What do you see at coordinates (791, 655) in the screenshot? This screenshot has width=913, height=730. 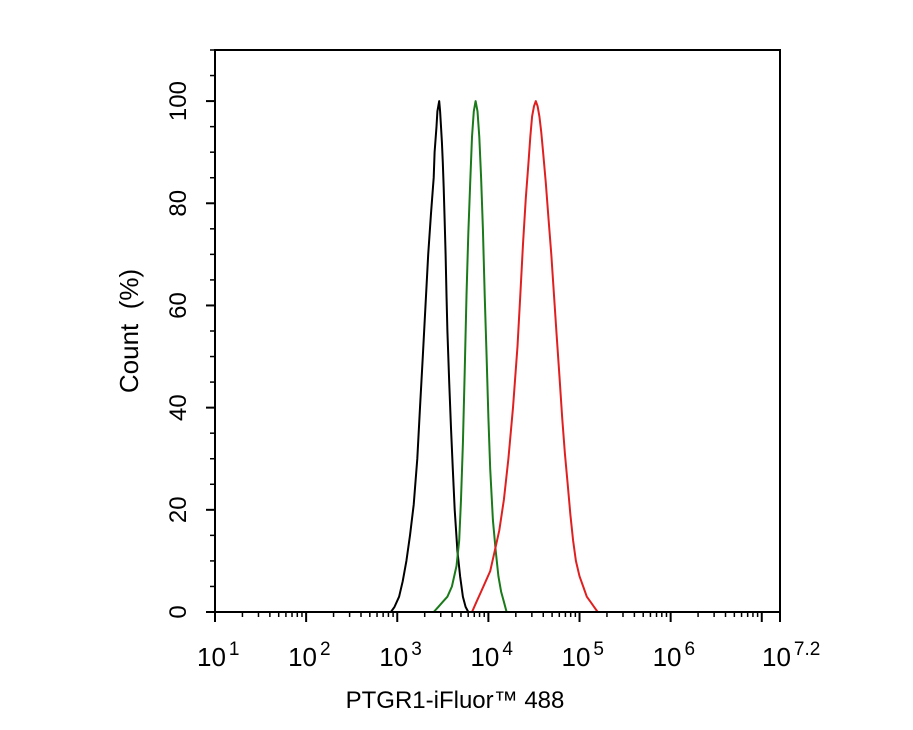 I see `x-tick-label: 10 7.2` at bounding box center [791, 655].